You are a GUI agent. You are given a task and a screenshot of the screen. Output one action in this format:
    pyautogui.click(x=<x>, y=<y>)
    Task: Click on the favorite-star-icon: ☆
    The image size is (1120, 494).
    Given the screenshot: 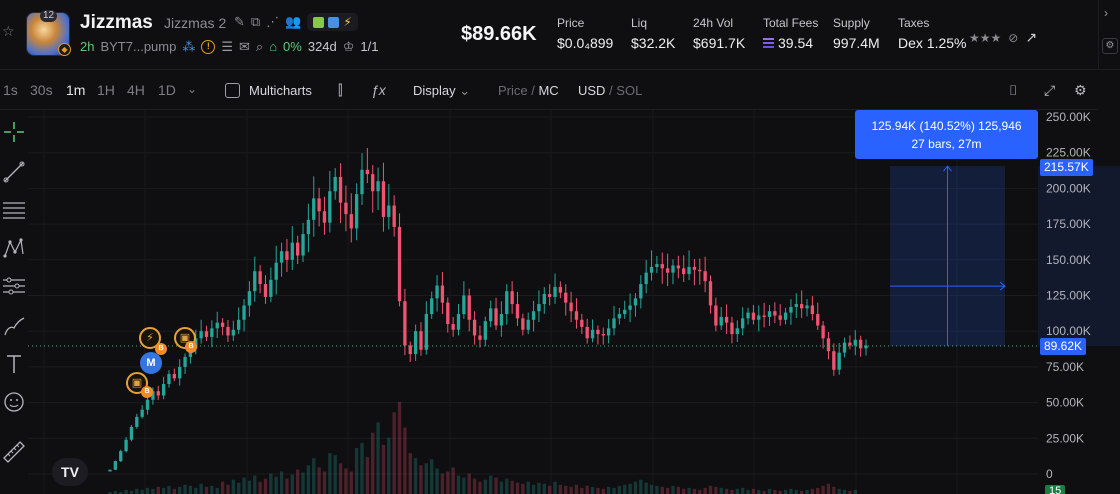 What is the action you would take?
    pyautogui.click(x=8, y=31)
    